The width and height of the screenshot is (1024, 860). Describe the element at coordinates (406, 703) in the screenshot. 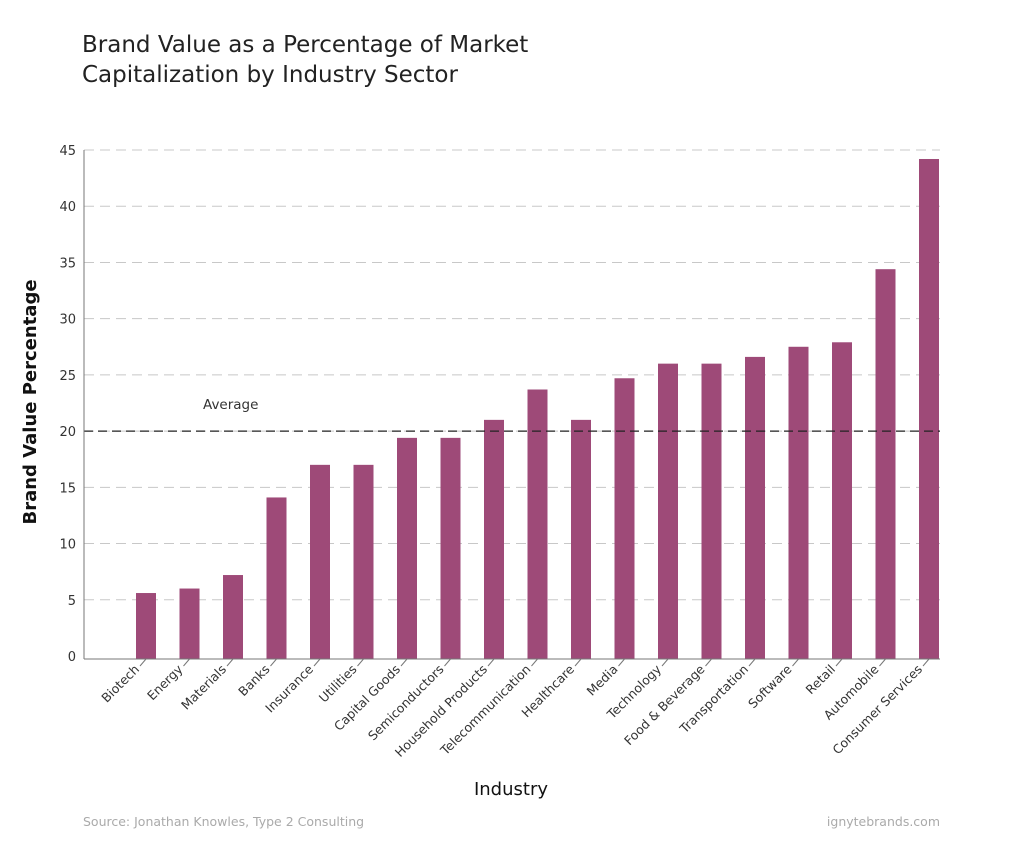

I see `x-tick-label: Semiconductors` at that location.